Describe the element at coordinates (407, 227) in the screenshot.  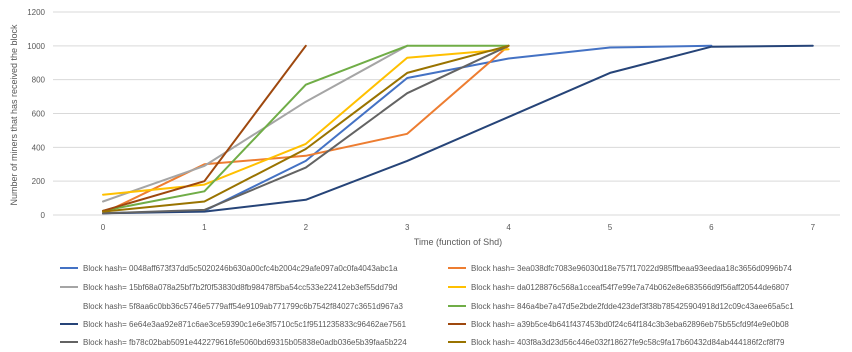
I see `x-tick-label: 3` at that location.